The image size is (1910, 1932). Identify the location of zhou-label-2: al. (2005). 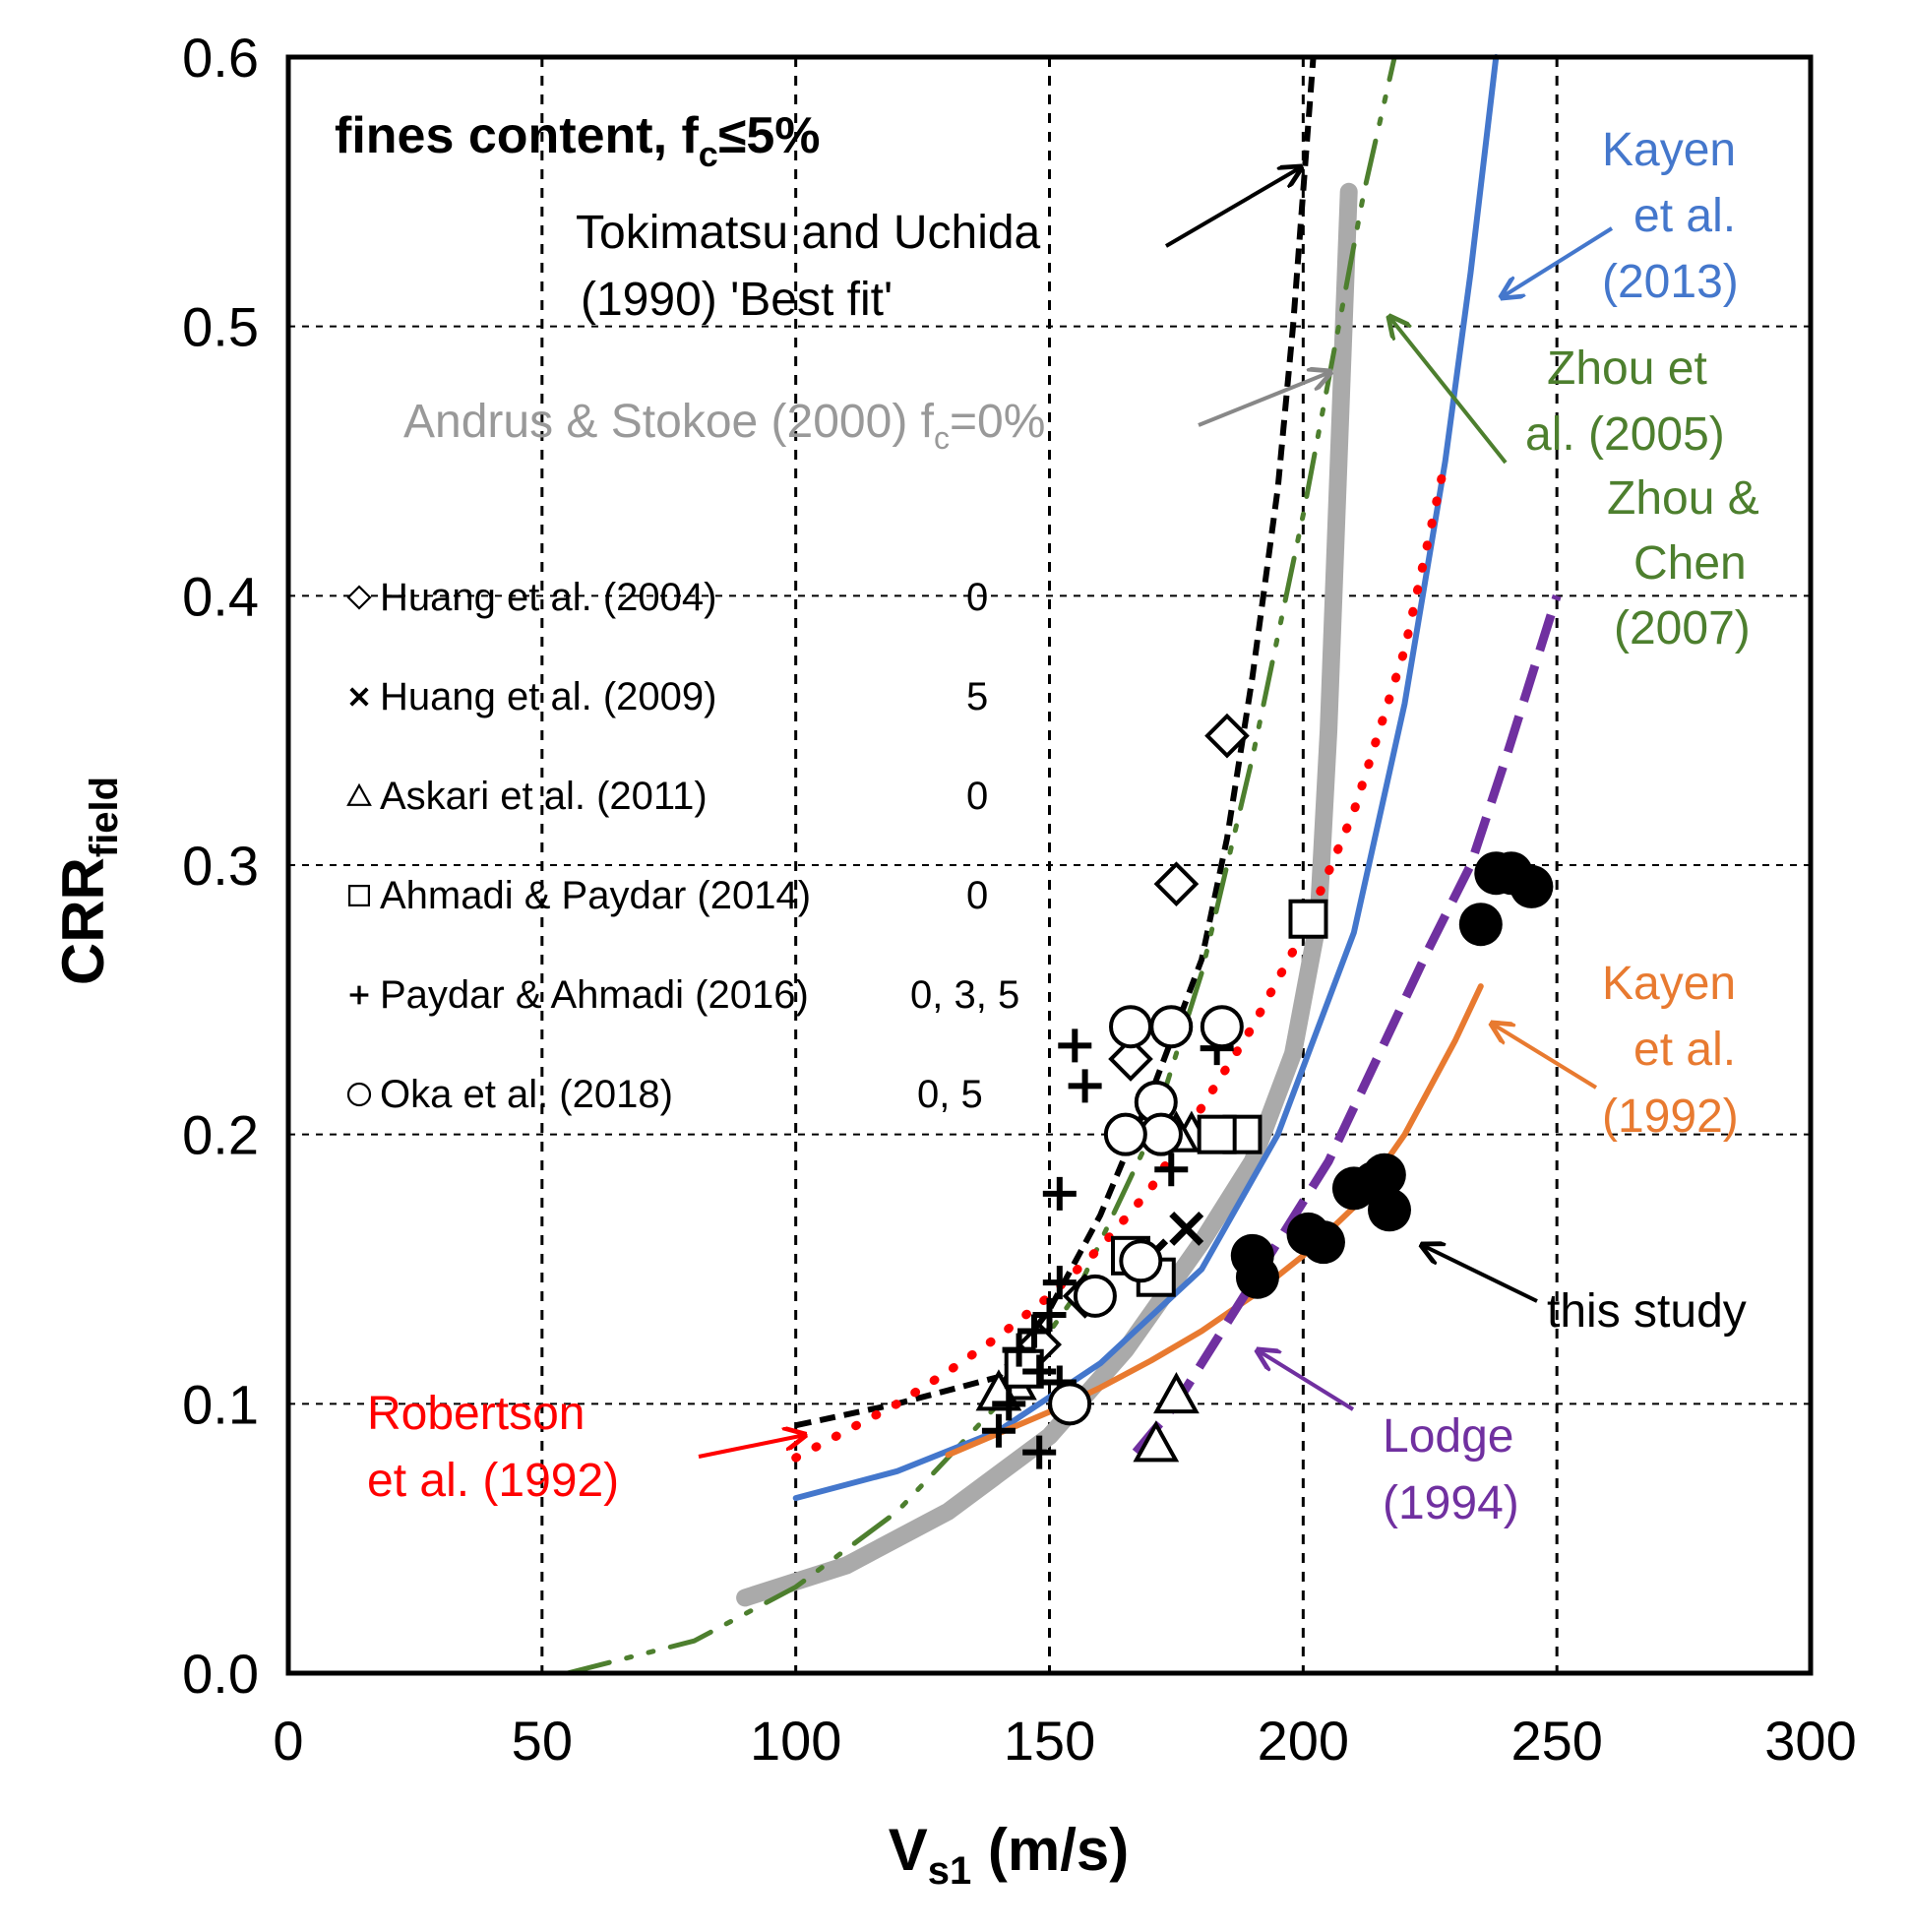
(1625, 435).